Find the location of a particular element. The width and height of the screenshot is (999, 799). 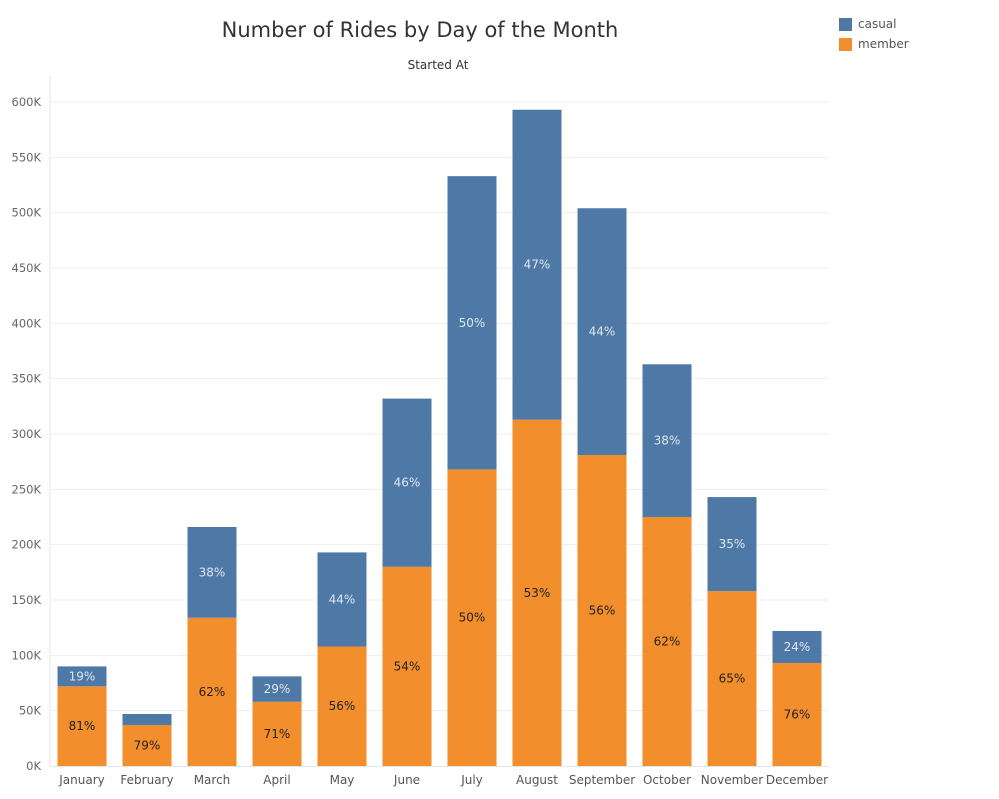

bar-member-july is located at coordinates (472, 617).